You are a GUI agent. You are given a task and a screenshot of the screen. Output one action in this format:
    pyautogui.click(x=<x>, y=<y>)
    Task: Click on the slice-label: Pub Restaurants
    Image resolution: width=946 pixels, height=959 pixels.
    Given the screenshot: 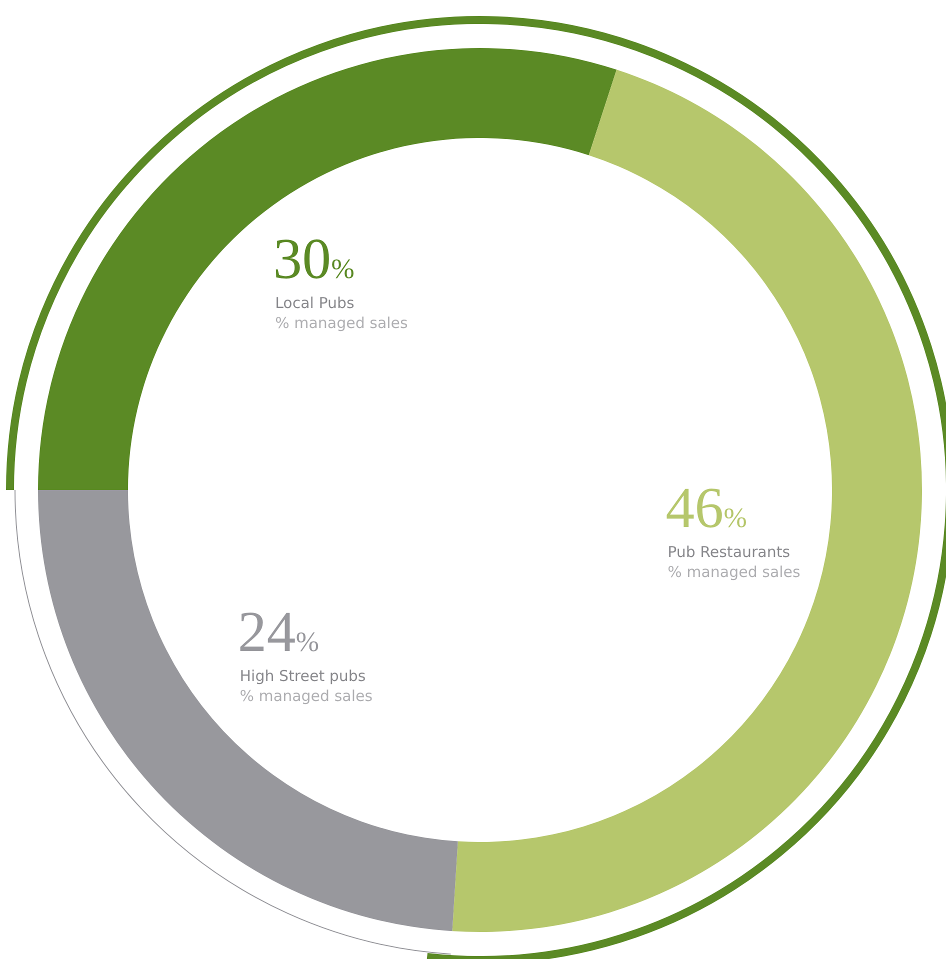 What is the action you would take?
    pyautogui.click(x=729, y=551)
    